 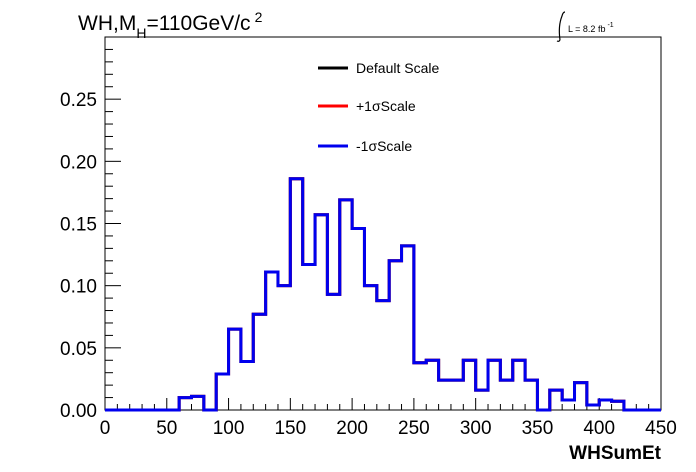 I want to click on legend-entry-label: -1σScale, so click(x=384, y=146).